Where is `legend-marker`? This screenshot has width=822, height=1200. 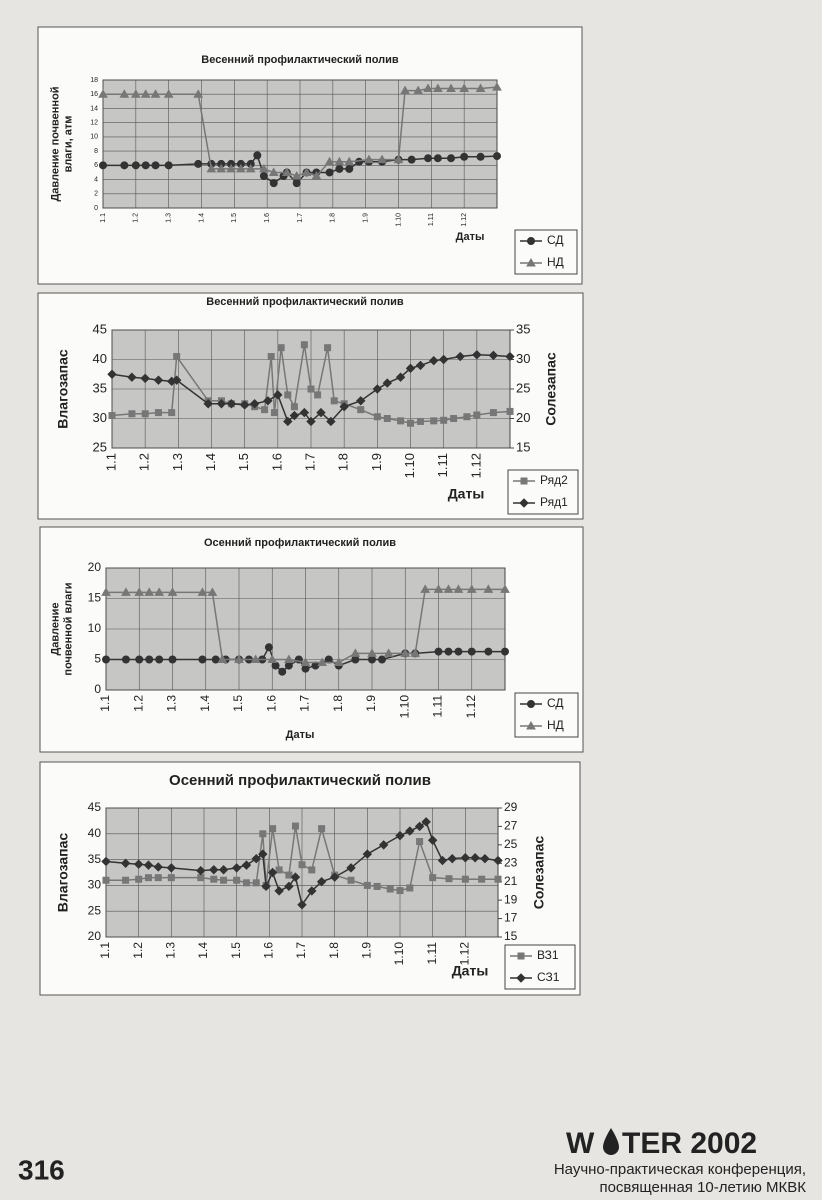 legend-marker is located at coordinates (531, 704).